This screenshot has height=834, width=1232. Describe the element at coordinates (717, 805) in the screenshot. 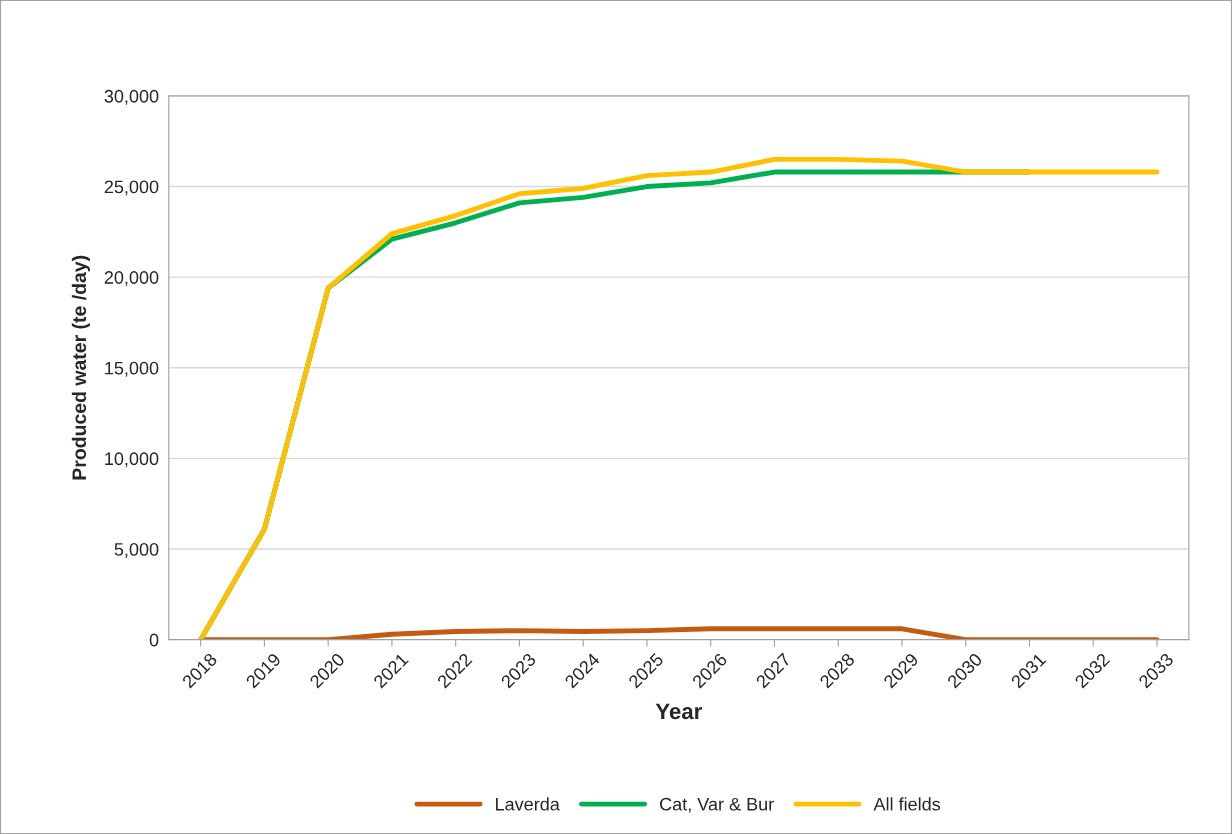

I see `legend-label: Cat, Var & Bur` at that location.